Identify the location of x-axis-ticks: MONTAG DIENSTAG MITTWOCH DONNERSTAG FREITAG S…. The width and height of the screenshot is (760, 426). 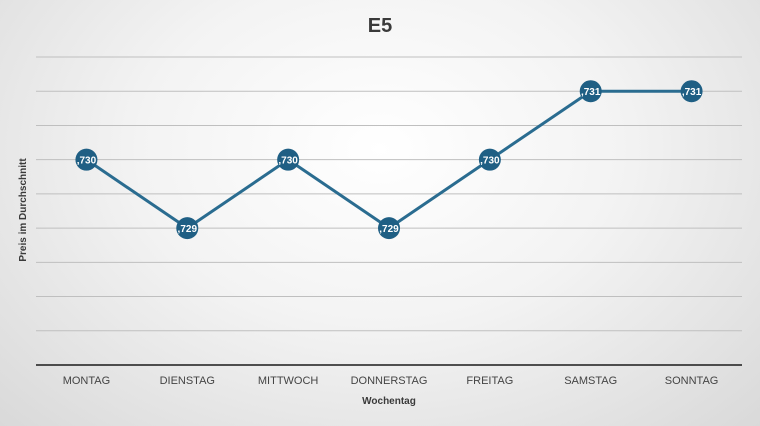
(391, 381).